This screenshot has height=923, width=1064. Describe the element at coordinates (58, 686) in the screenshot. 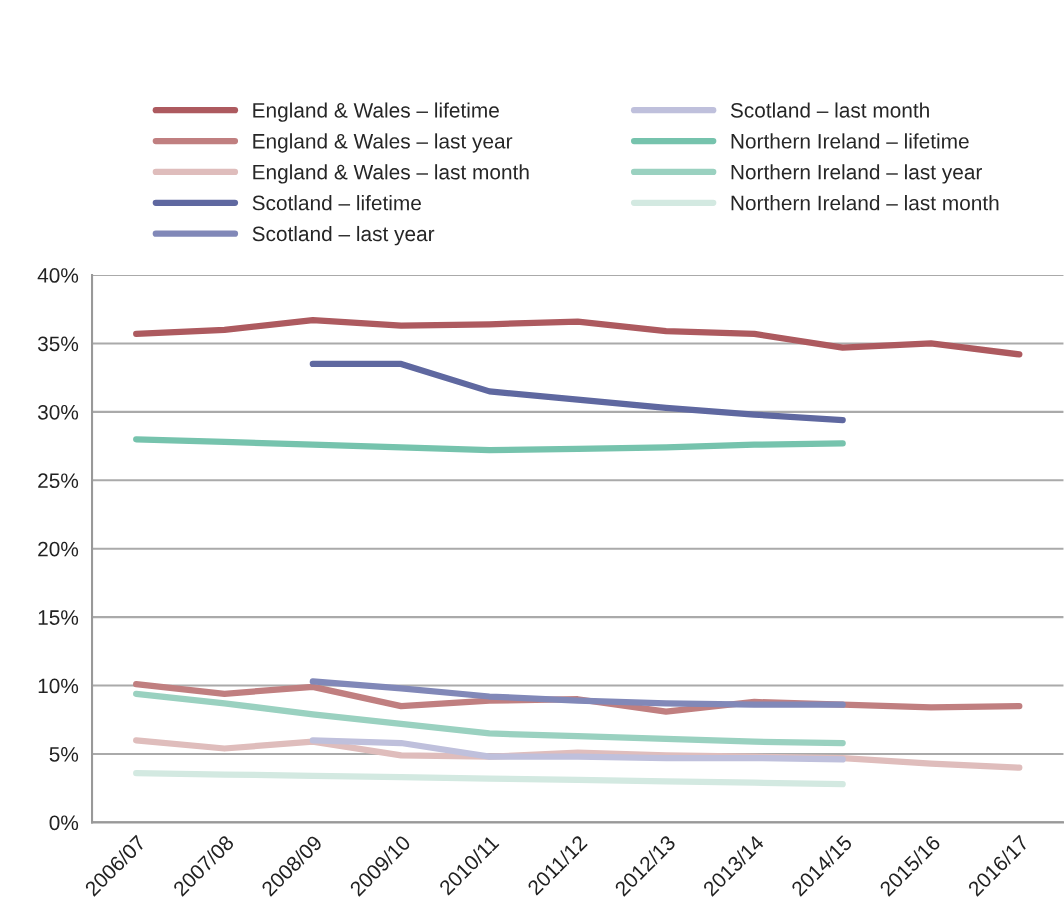

I see `y-tick-label: 10%` at that location.